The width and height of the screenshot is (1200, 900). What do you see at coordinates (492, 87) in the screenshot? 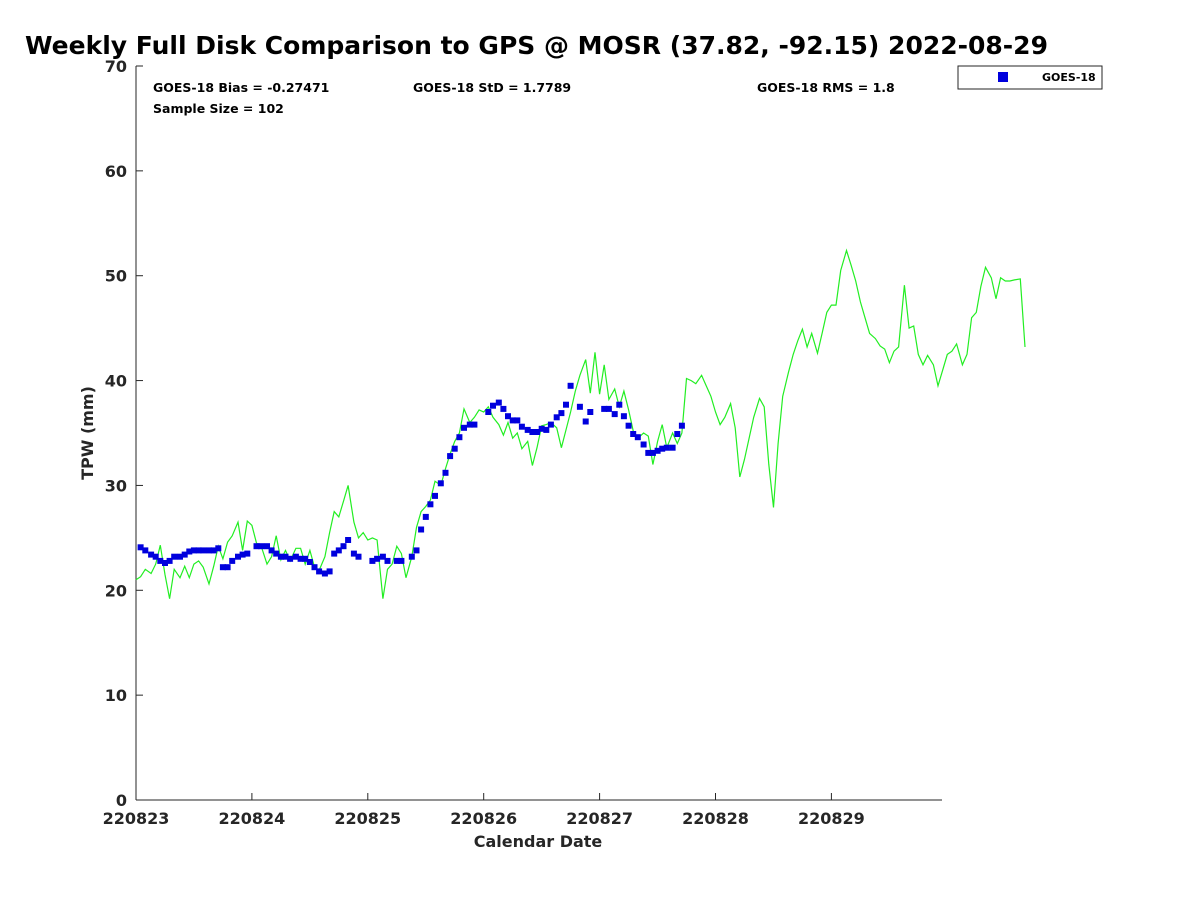
I see `std-stat: GOES-18 StD = 1.7789` at bounding box center [492, 87].